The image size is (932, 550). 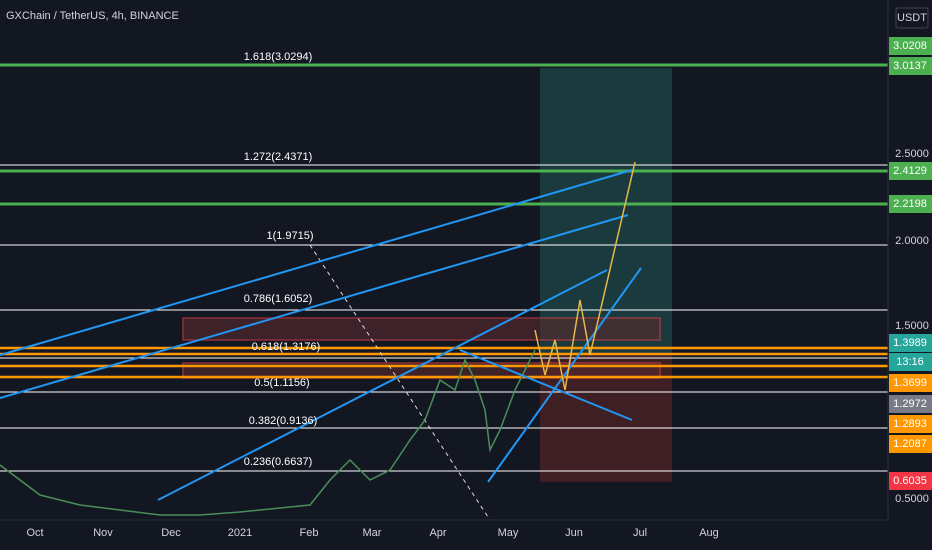 I want to click on price-badge: 3.0208, so click(x=910, y=46).